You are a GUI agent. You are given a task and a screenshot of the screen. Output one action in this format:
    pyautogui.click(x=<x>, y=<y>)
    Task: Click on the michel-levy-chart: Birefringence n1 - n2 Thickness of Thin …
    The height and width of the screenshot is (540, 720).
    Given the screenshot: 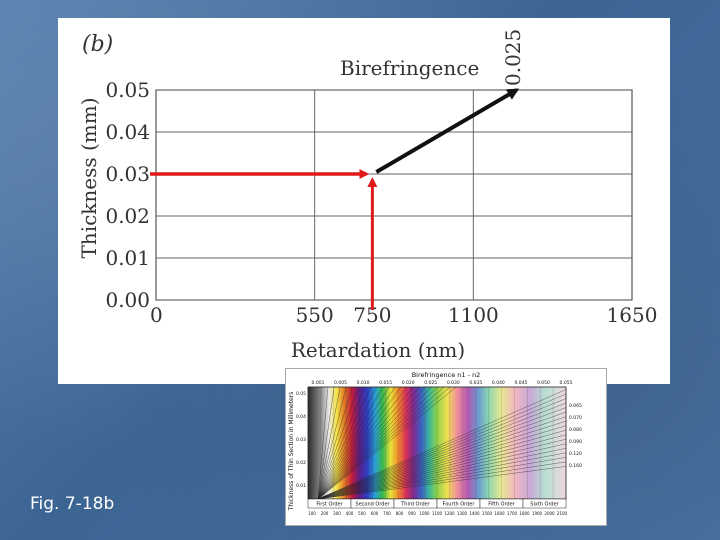 What is the action you would take?
    pyautogui.click(x=435, y=443)
    